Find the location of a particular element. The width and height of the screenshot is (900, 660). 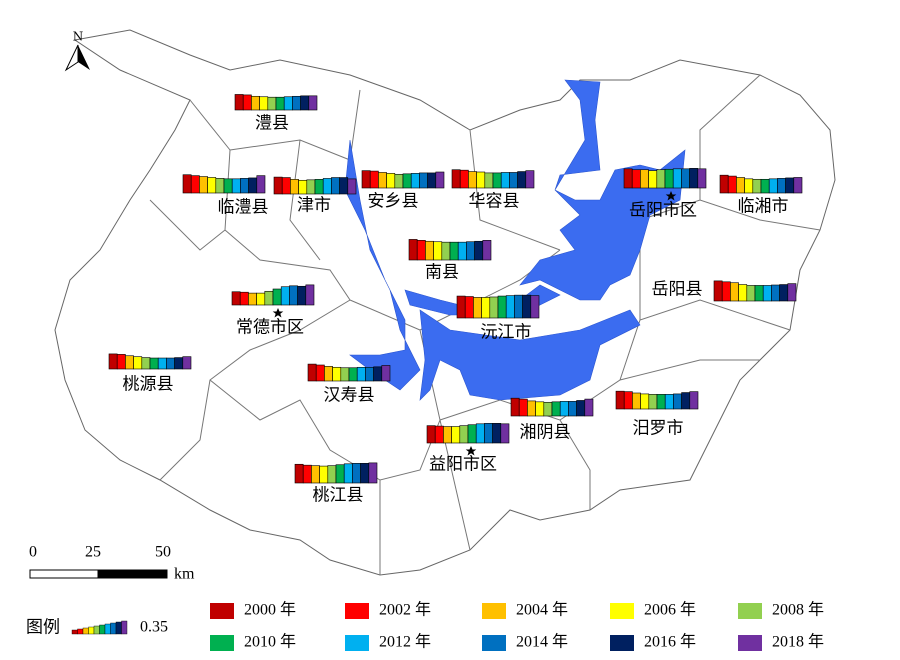

legend-label: 2014 年 is located at coordinates (542, 642).